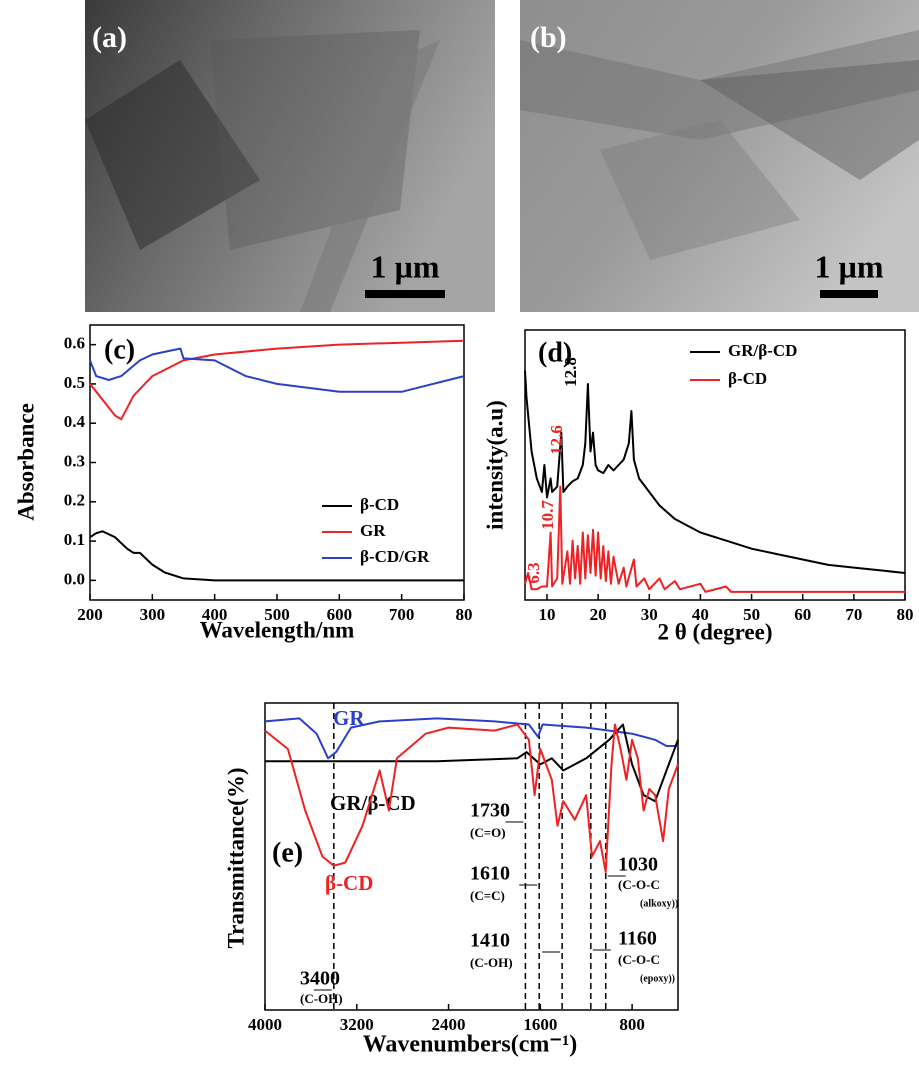  What do you see at coordinates (490, 874) in the screenshot?
I see `peak-label: 1610` at bounding box center [490, 874].